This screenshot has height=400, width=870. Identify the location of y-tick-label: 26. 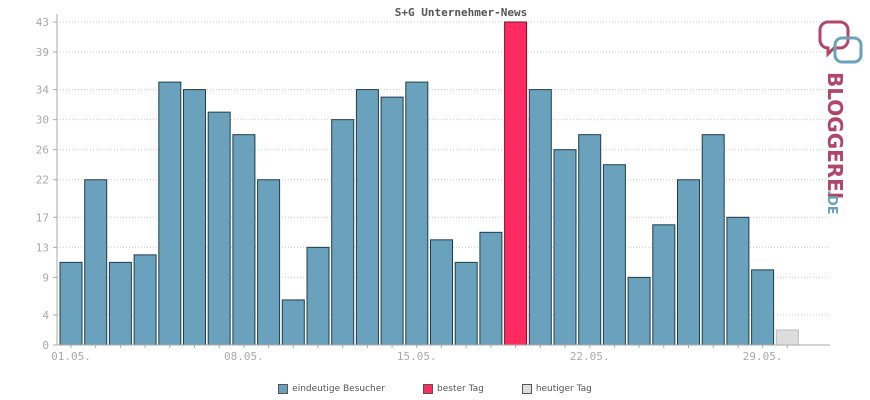
(42, 150).